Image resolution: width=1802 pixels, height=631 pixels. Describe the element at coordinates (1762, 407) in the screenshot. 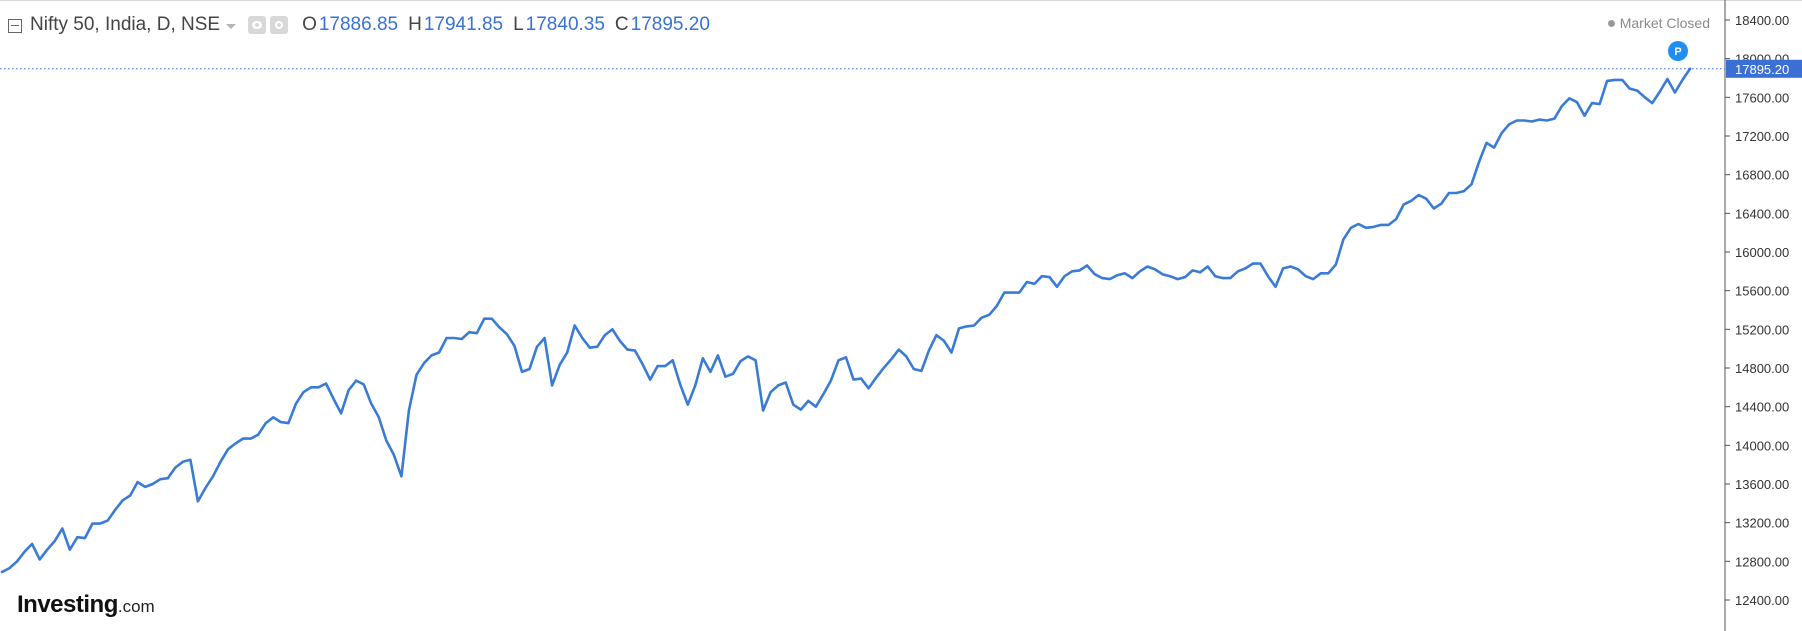

I see `y-tick-label: 14400.00` at that location.